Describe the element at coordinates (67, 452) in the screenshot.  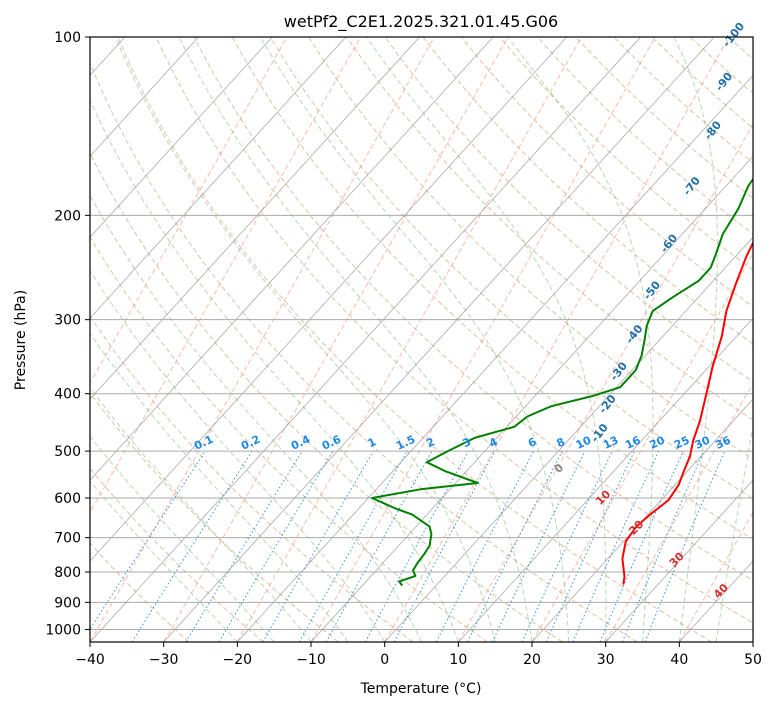
I see `y-tick-label: 500` at that location.